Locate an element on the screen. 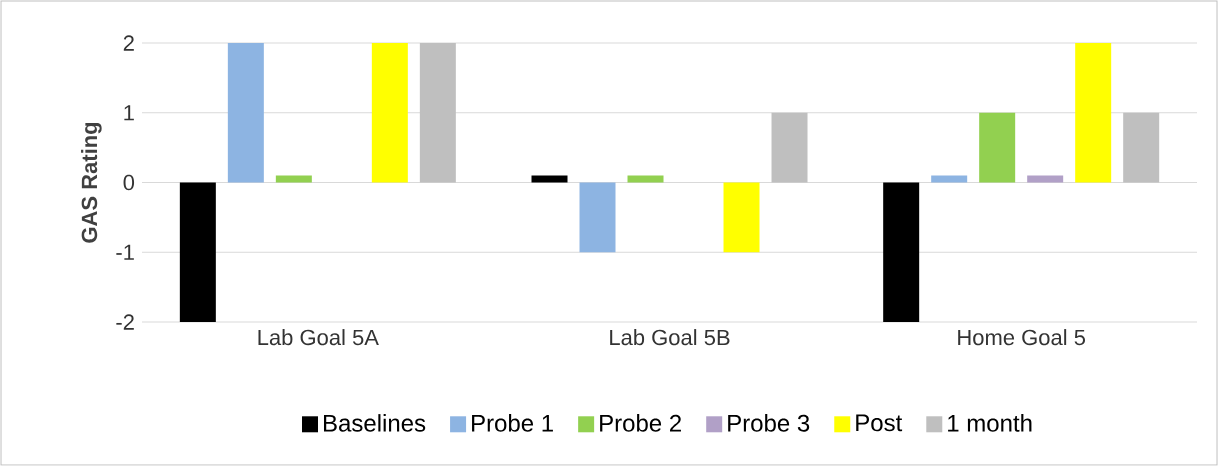 Image resolution: width=1218 pixels, height=466 pixels. y-tick-label: -2 is located at coordinates (125, 322).